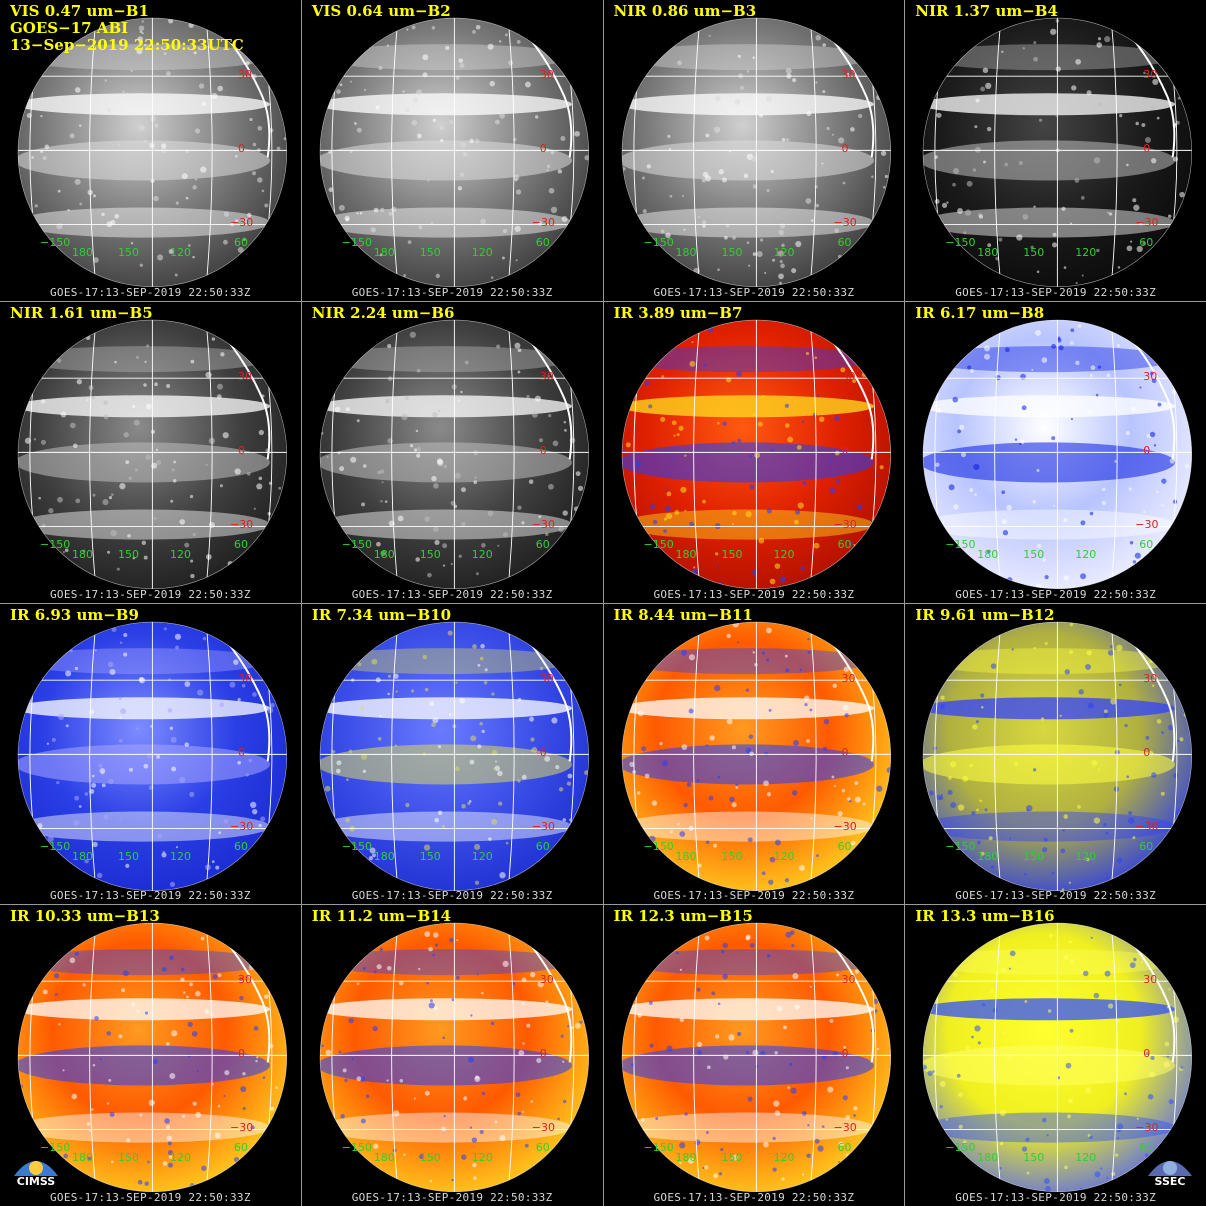  I want to click on band-label: NIR 1.37 um−B4, so click(986, 11).